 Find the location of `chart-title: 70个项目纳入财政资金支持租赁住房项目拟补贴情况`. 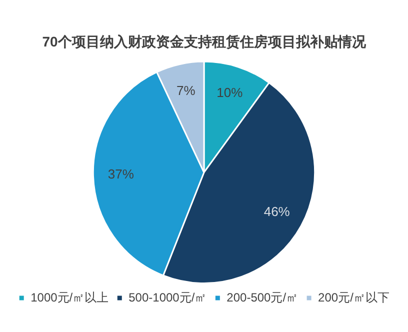

chart-title: 70个项目纳入财政资金支持租赁住房项目拟补贴情况 is located at coordinates (204, 41).